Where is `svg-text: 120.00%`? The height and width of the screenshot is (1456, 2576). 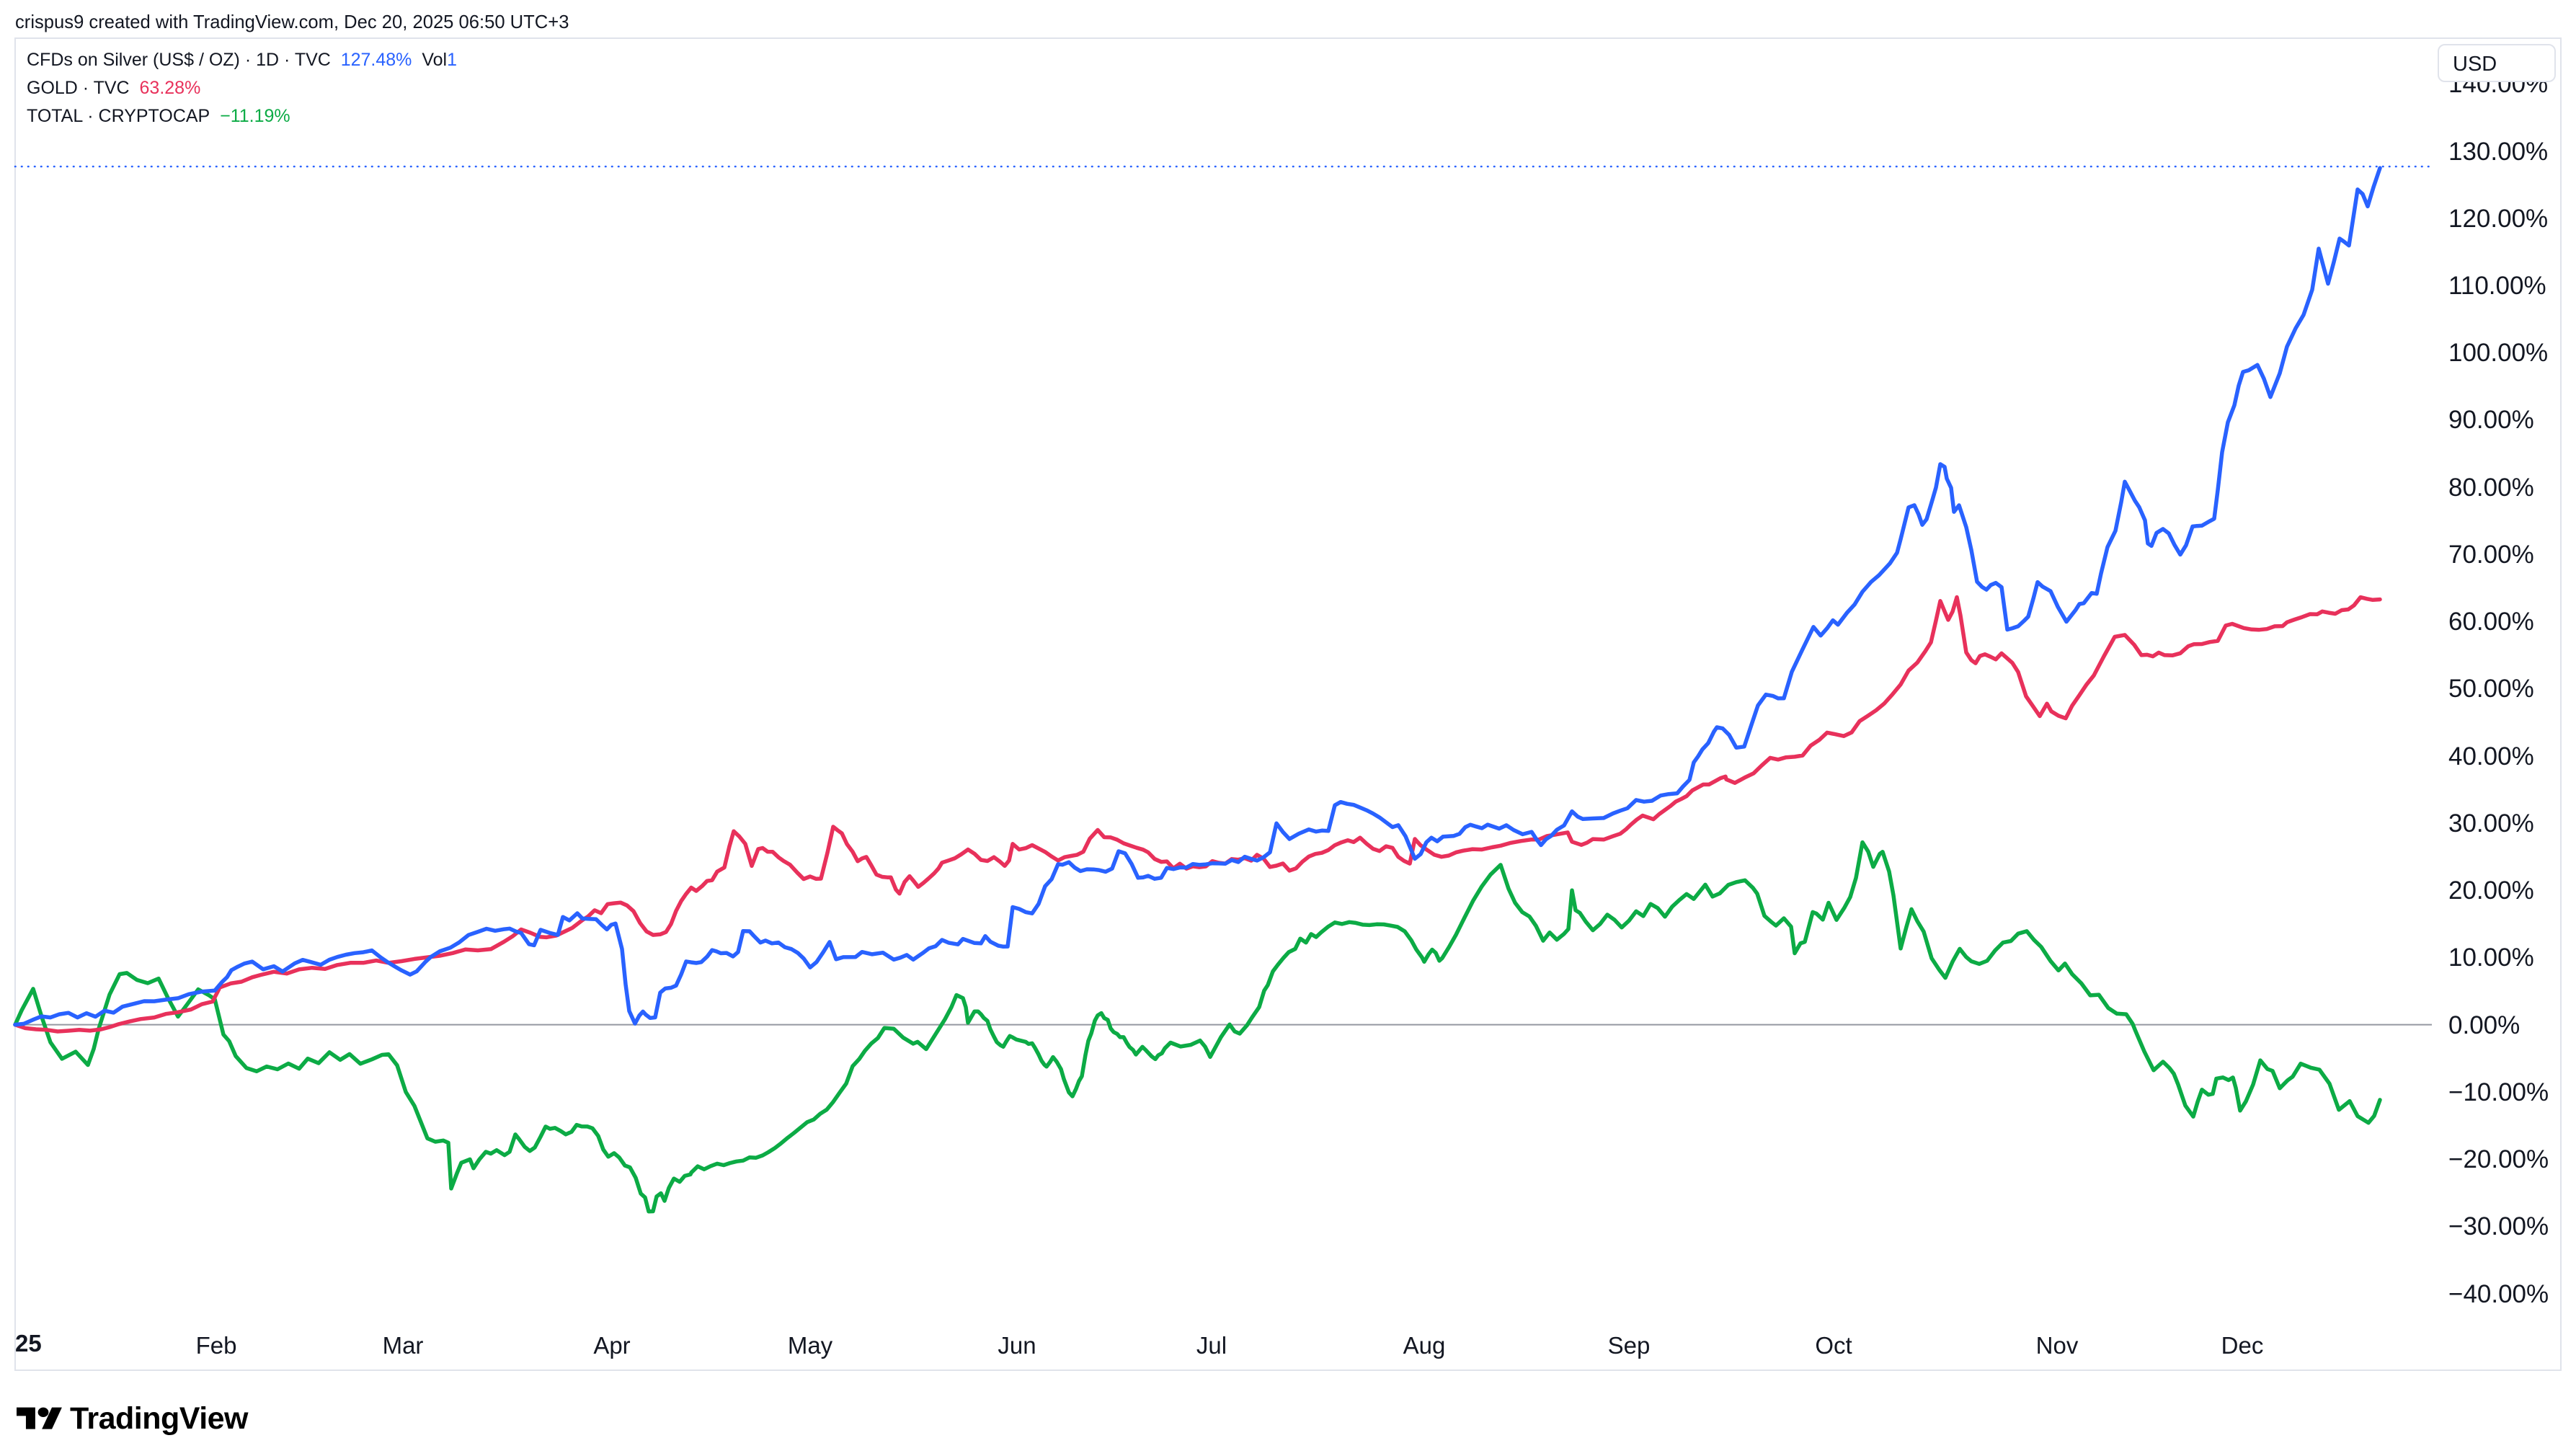
svg-text: 120.00% is located at coordinates (2498, 219).